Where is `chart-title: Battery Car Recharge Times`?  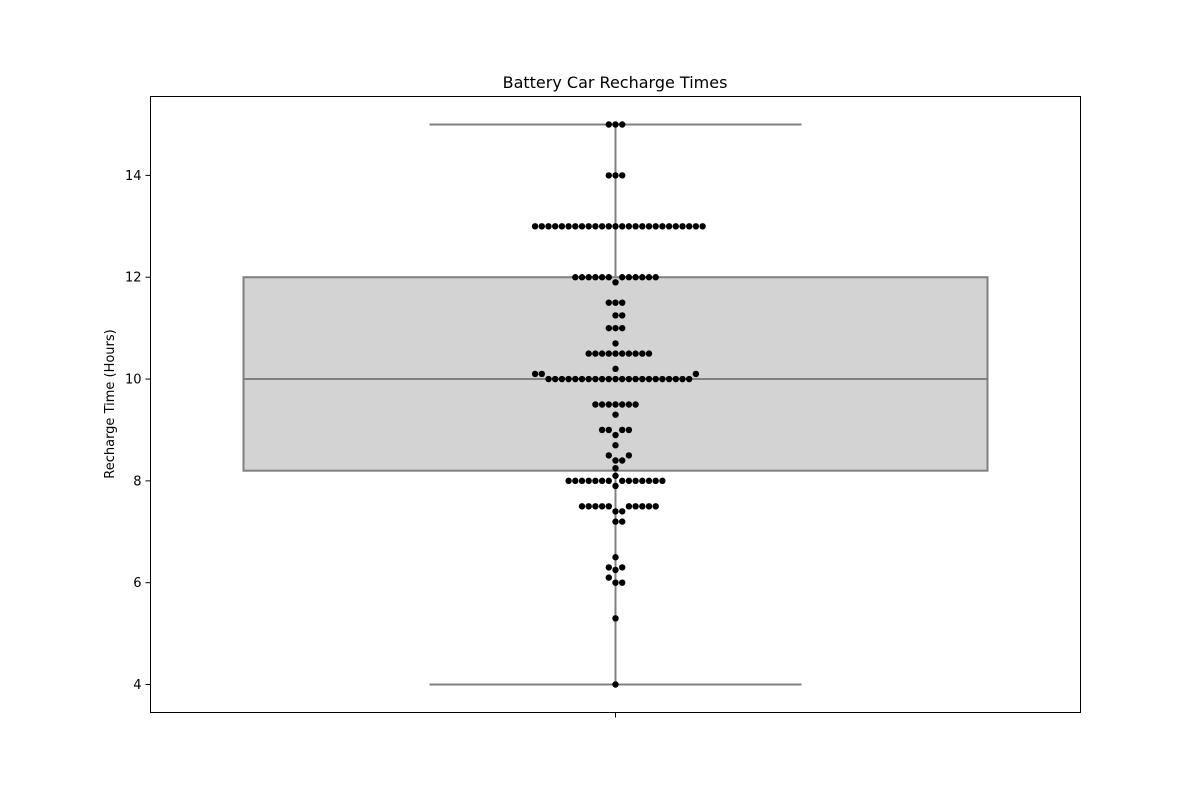
chart-title: Battery Car Recharge Times is located at coordinates (615, 82).